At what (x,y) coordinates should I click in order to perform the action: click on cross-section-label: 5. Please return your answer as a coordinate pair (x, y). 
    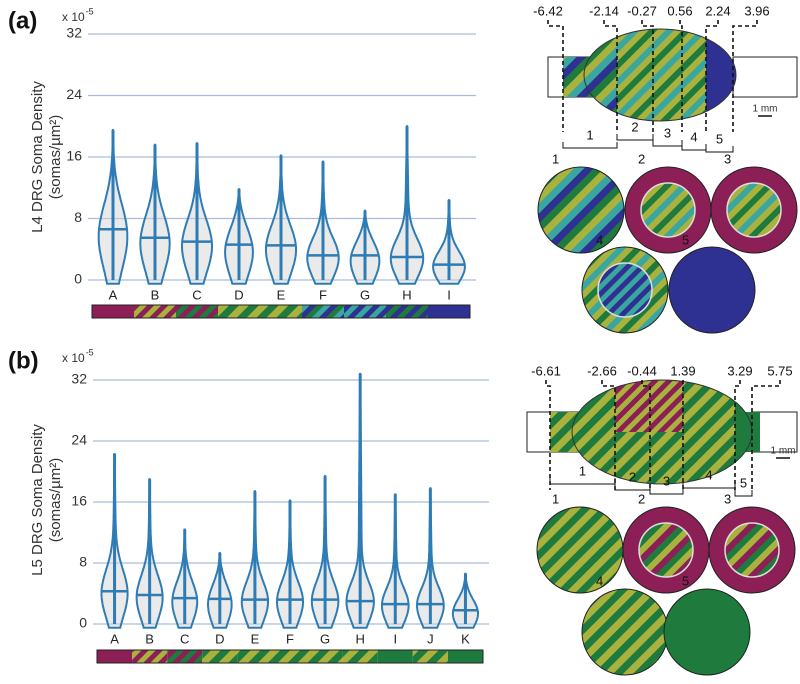
    Looking at the image, I should click on (685, 239).